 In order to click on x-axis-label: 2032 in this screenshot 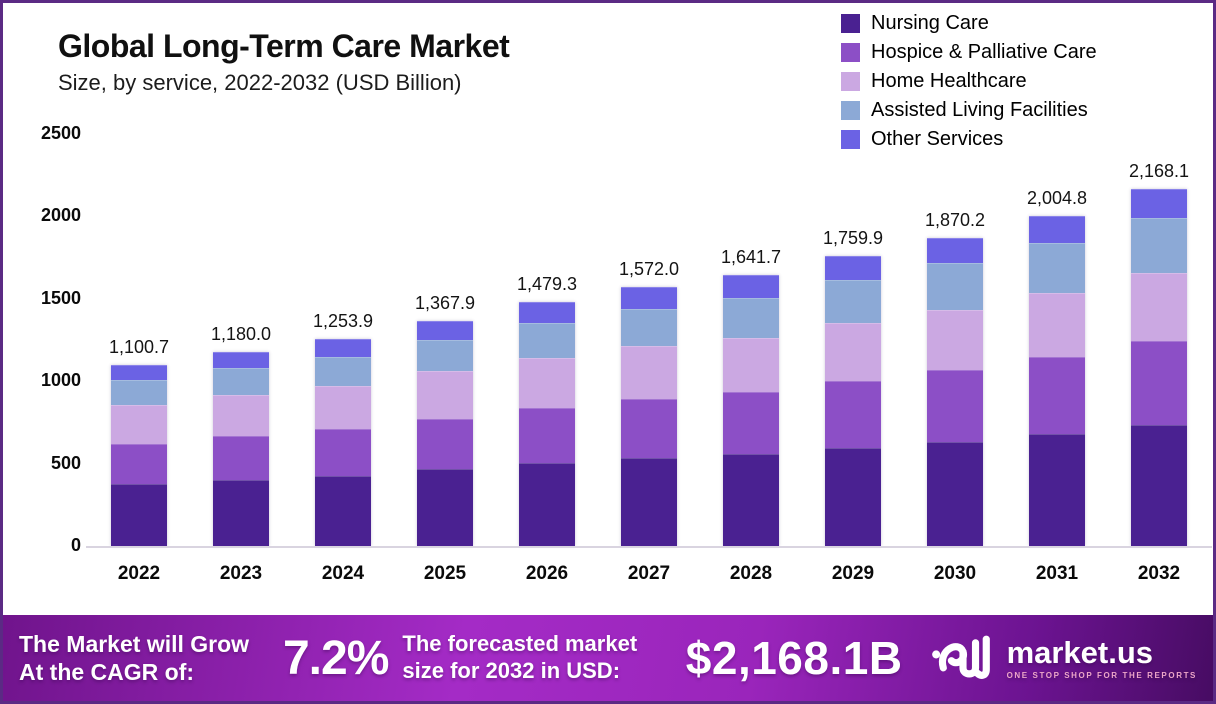, I will do `click(1159, 573)`.